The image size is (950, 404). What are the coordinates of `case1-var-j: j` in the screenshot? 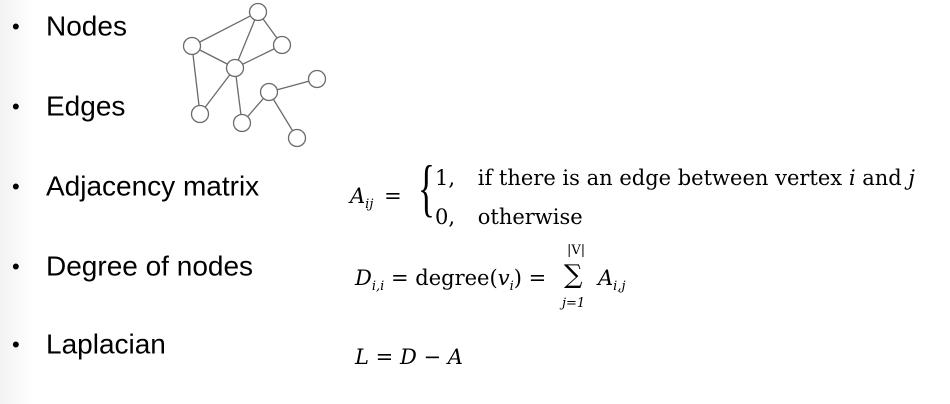 It's located at (911, 178).